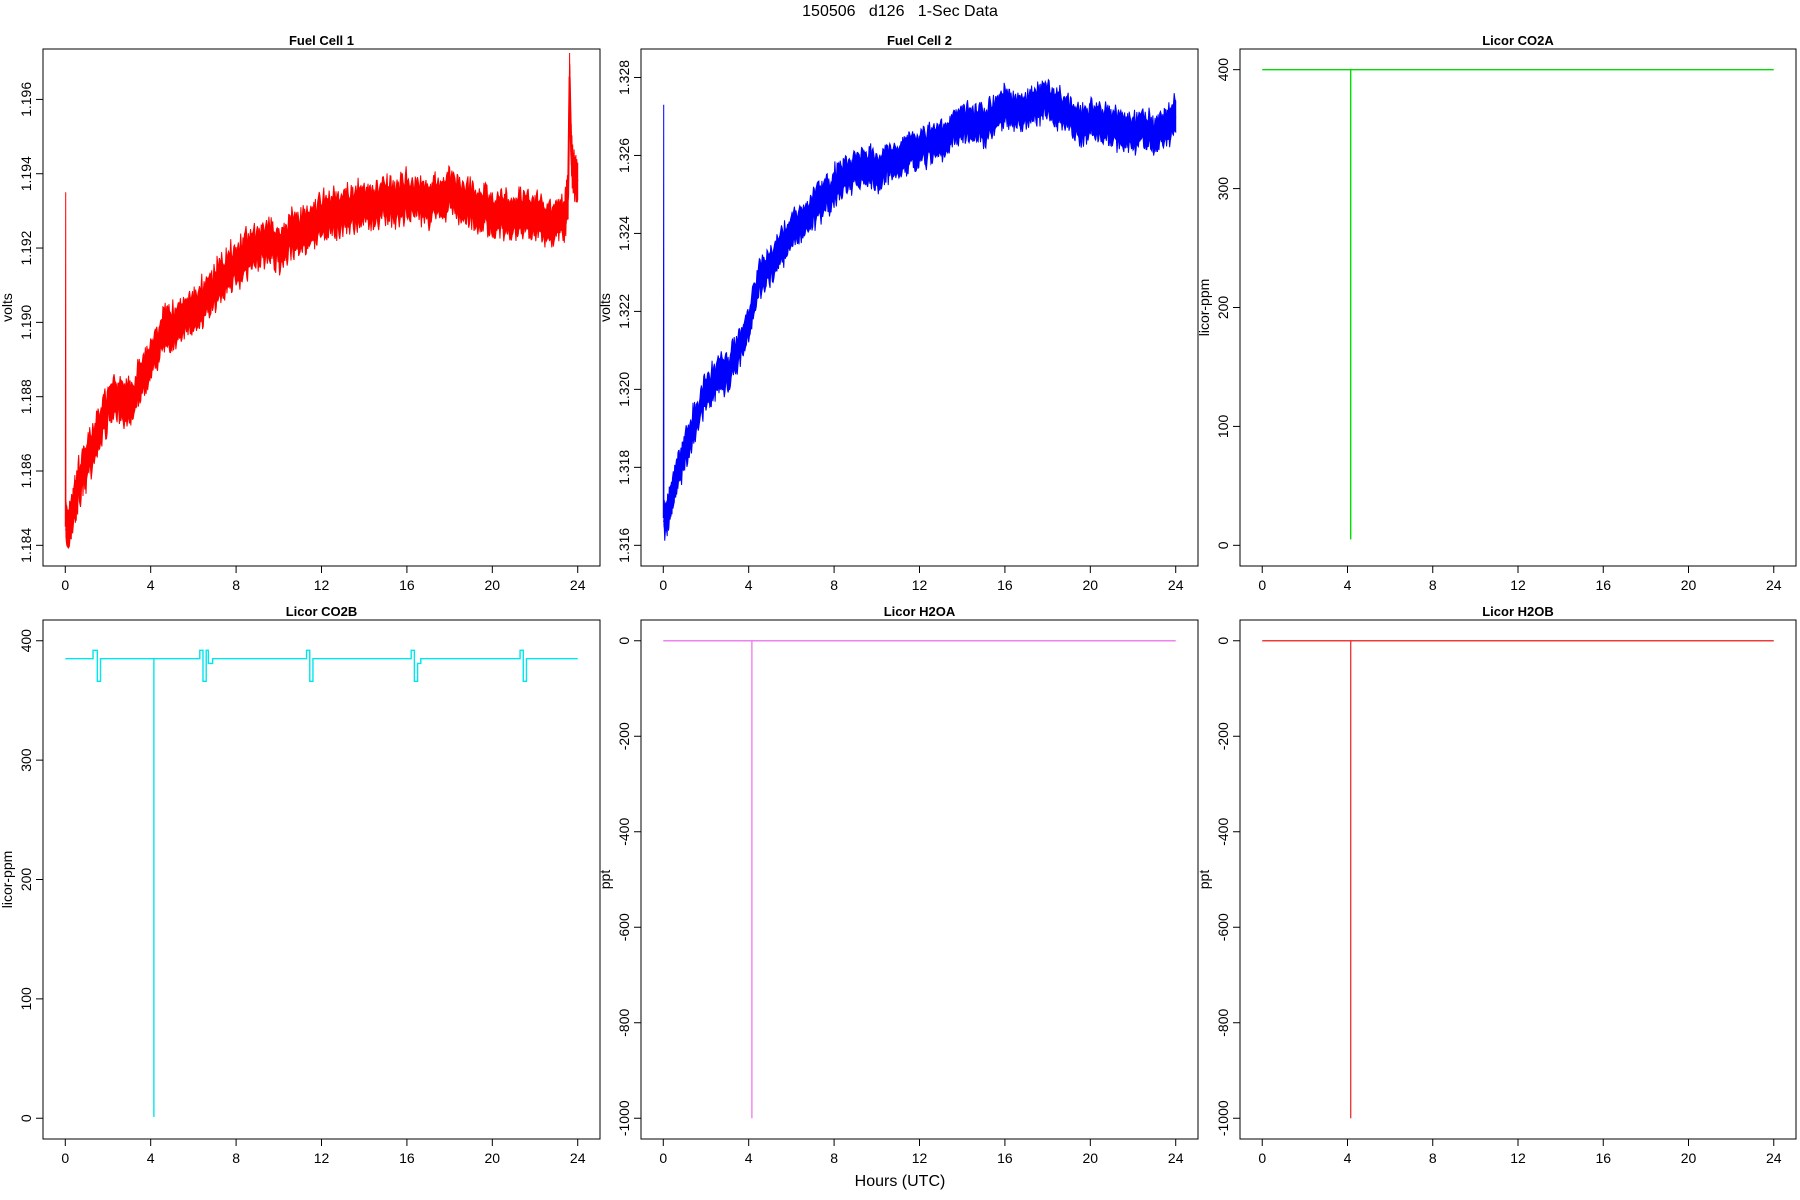  Describe the element at coordinates (624, 389) in the screenshot. I see `y-tick-label: 1.320` at that location.